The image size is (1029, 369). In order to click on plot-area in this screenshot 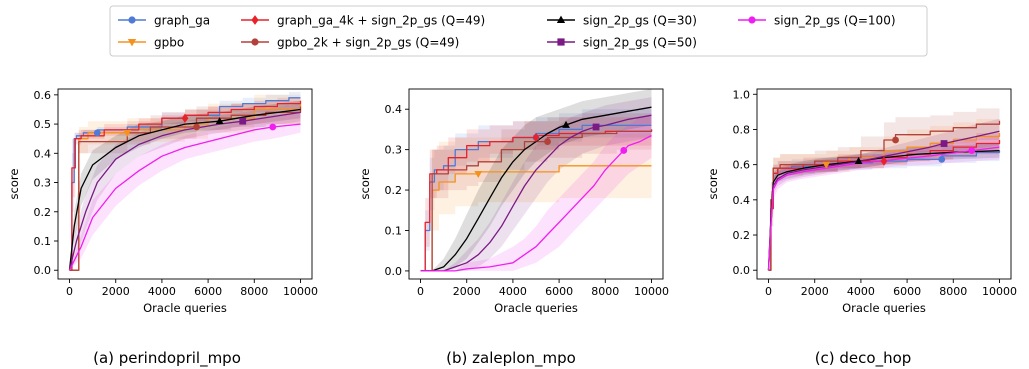, I will do `click(884, 184)`.